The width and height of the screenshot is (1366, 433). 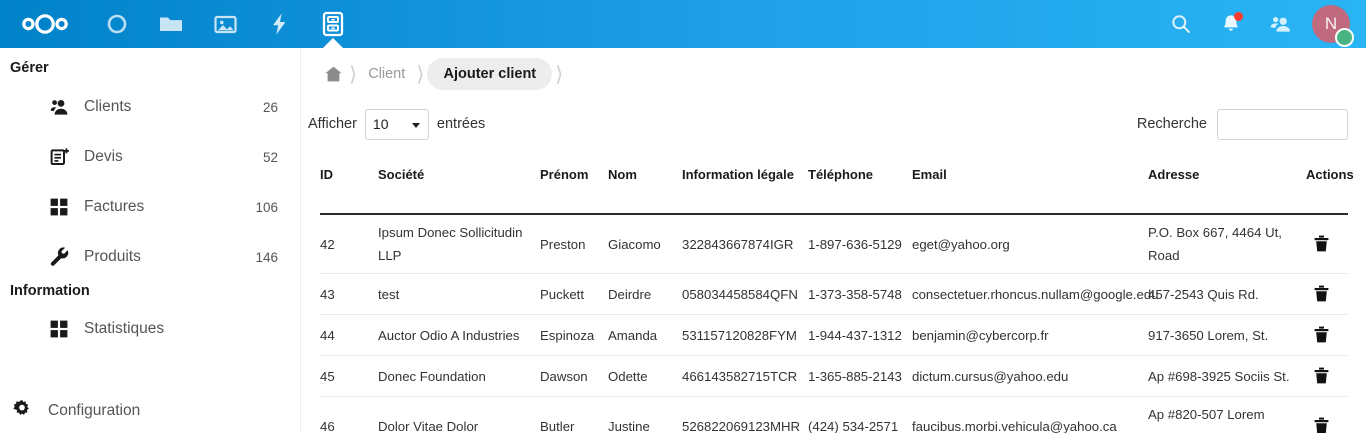 What do you see at coordinates (1181, 24) in the screenshot?
I see `search-icon` at bounding box center [1181, 24].